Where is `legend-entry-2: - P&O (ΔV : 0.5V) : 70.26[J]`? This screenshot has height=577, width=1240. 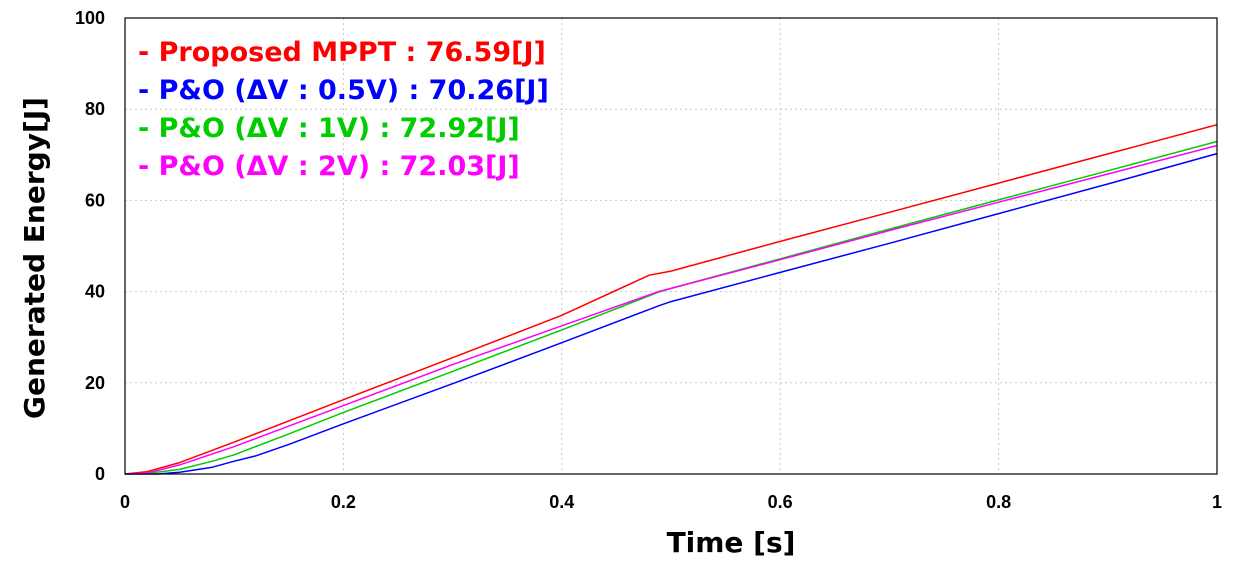
legend-entry-2: - P&O (ΔV : 0.5V) : 70.26[J] is located at coordinates (343, 90).